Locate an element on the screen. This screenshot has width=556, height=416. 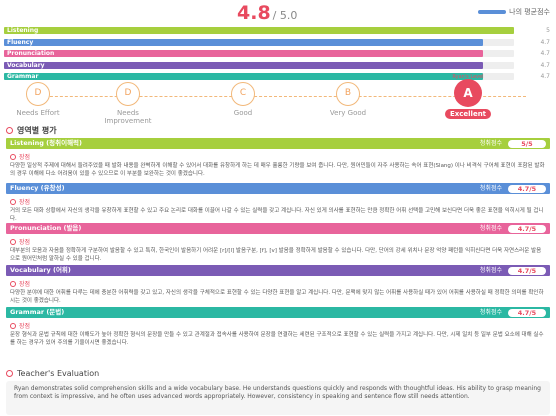
skill-bar-row: Listening 5 is located at coordinates (278, 31).